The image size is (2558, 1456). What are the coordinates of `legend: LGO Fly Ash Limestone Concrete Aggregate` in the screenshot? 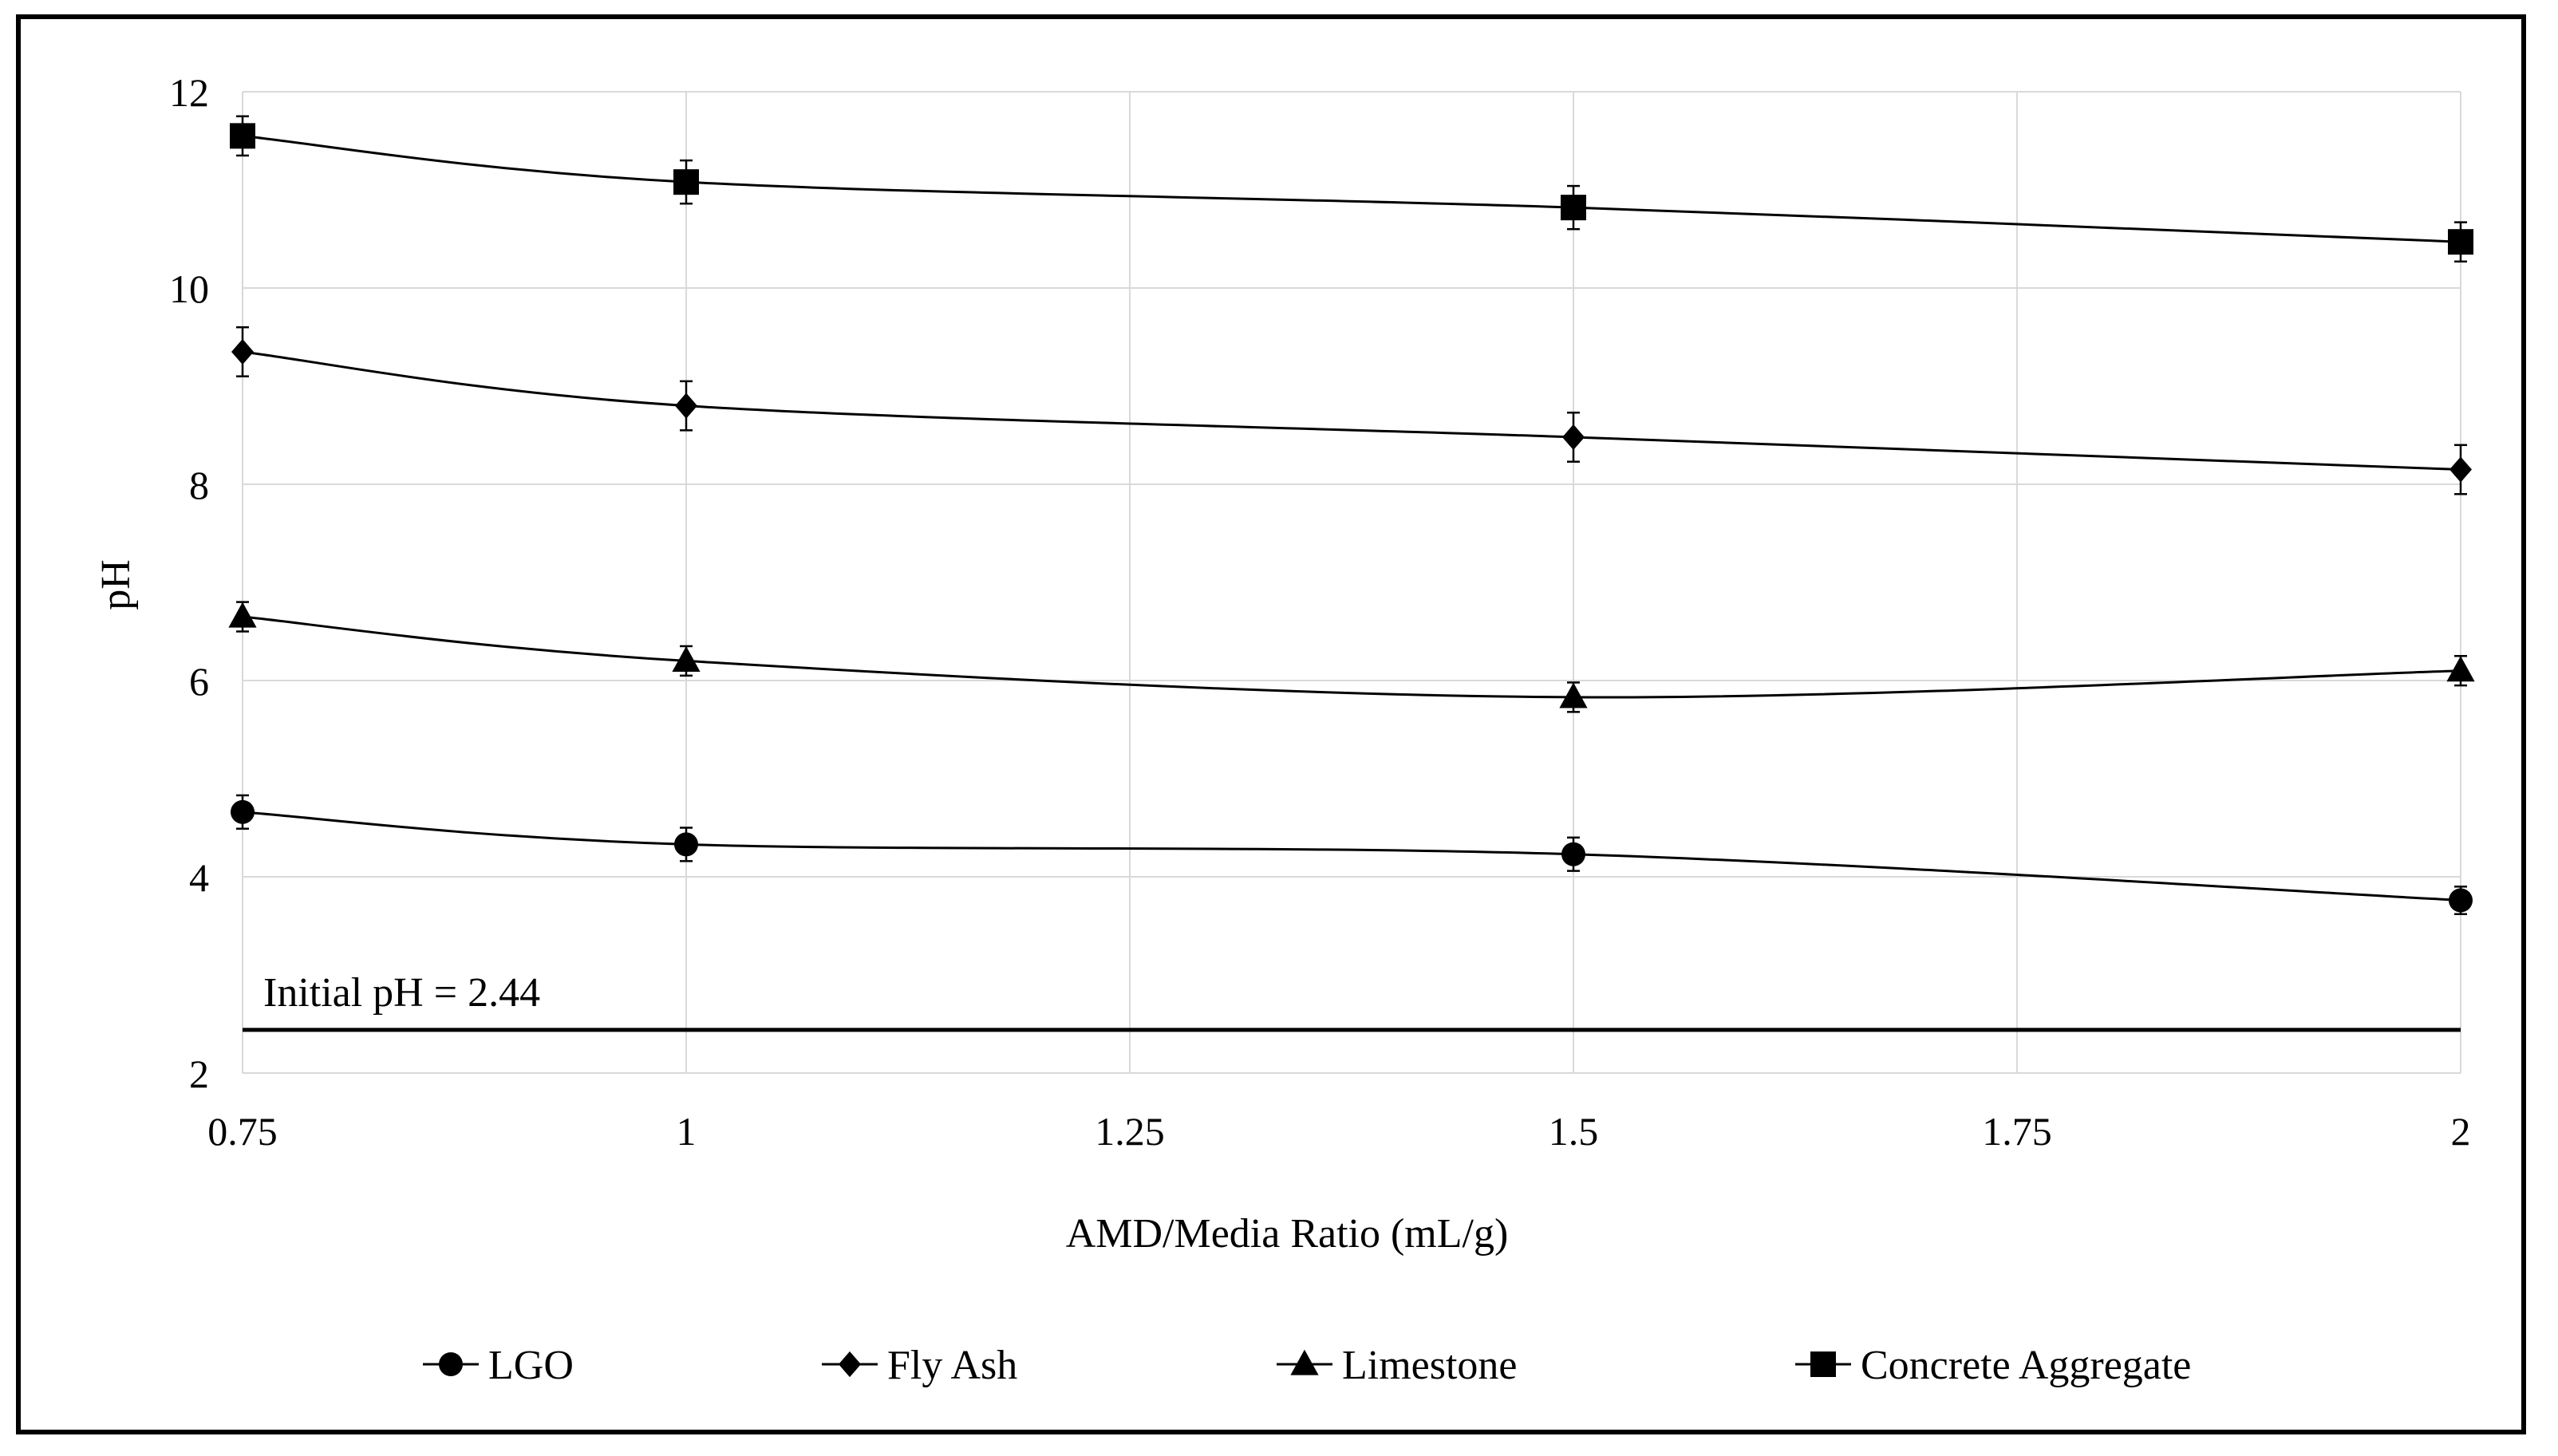 It's located at (1307, 1365).